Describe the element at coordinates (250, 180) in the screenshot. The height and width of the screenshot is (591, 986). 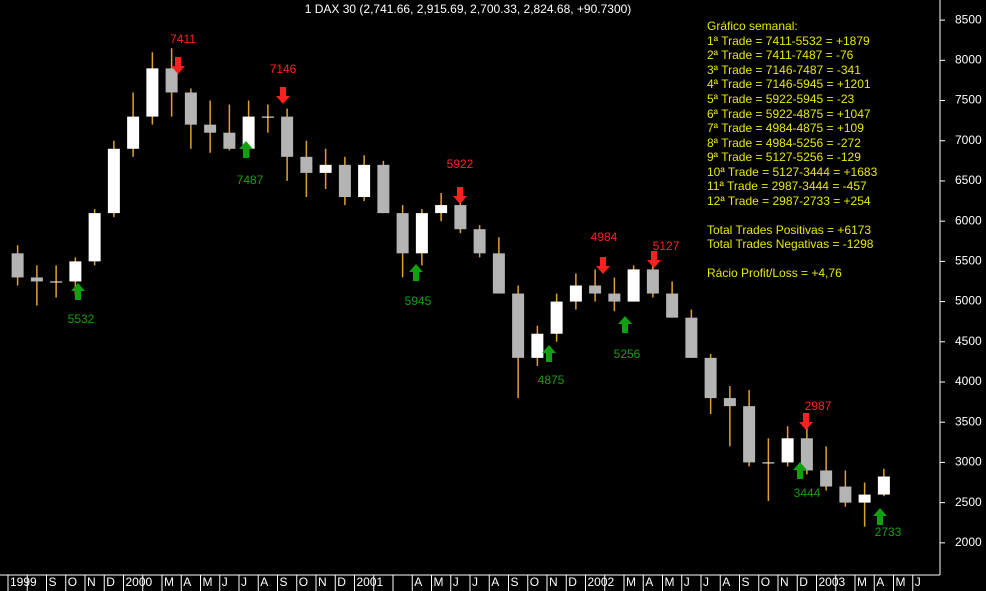
I see `signal-label: 7487` at that location.